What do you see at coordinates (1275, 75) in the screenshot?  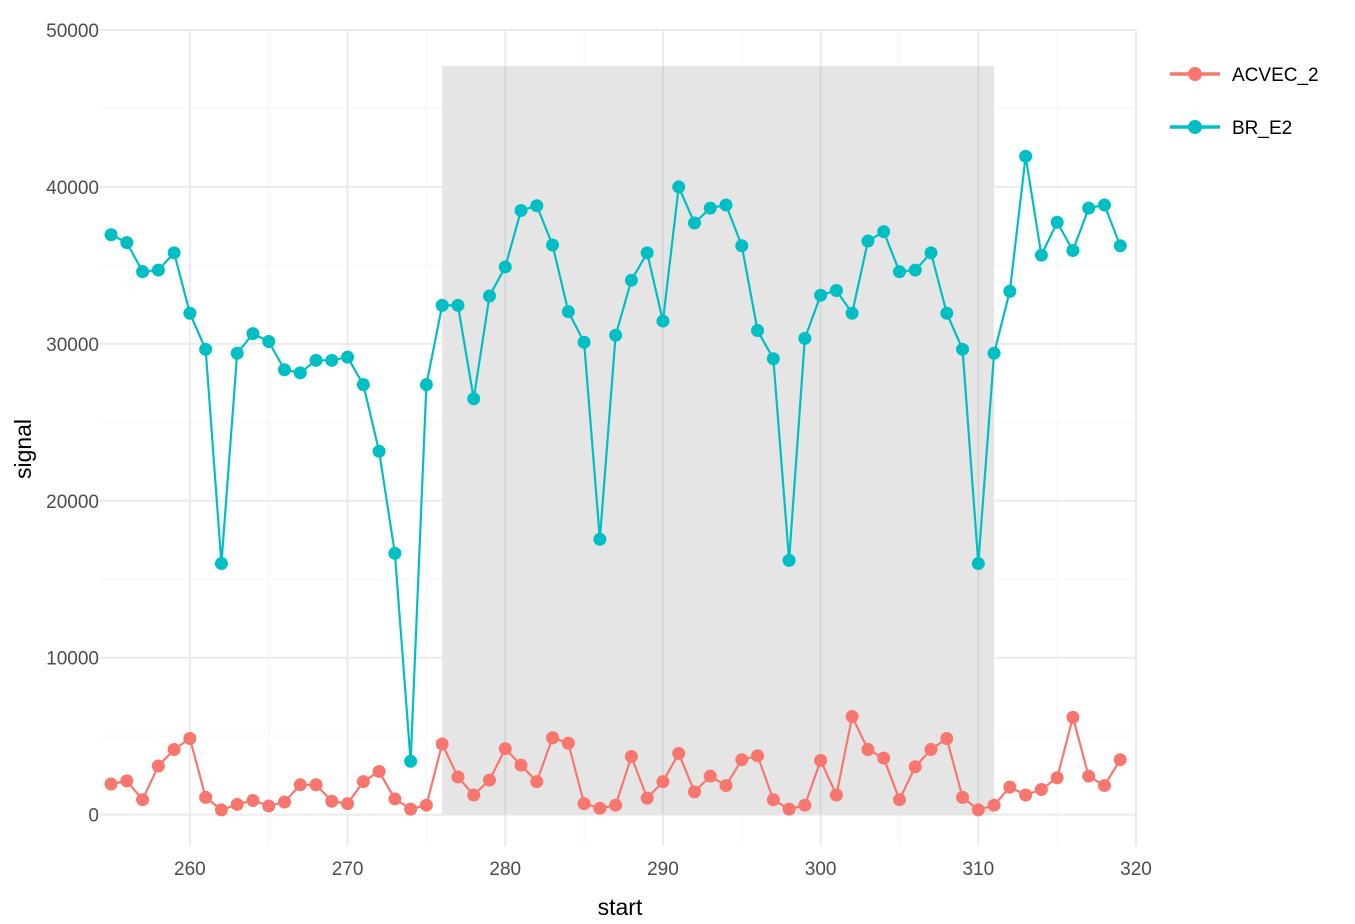 I see `legend-label-acvec-2: ACVEC_2` at bounding box center [1275, 75].